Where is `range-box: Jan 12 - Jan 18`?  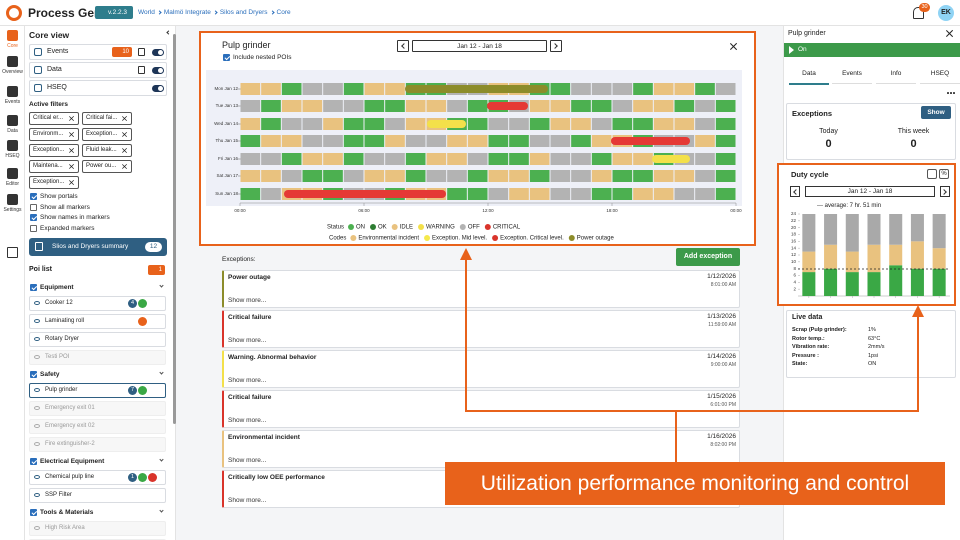
range-box: Jan 12 - Jan 18 is located at coordinates (479, 46).